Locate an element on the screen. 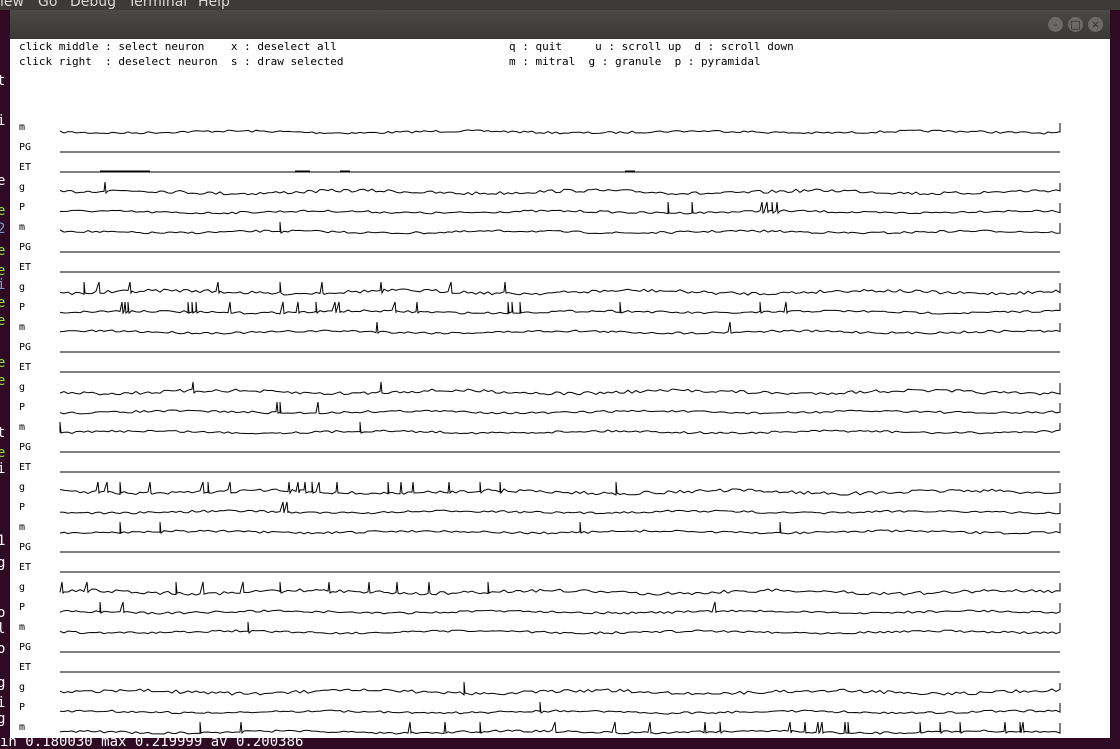 The width and height of the screenshot is (1120, 749). background-menubar: iew Go Debug Terminal Help is located at coordinates (560, 5).